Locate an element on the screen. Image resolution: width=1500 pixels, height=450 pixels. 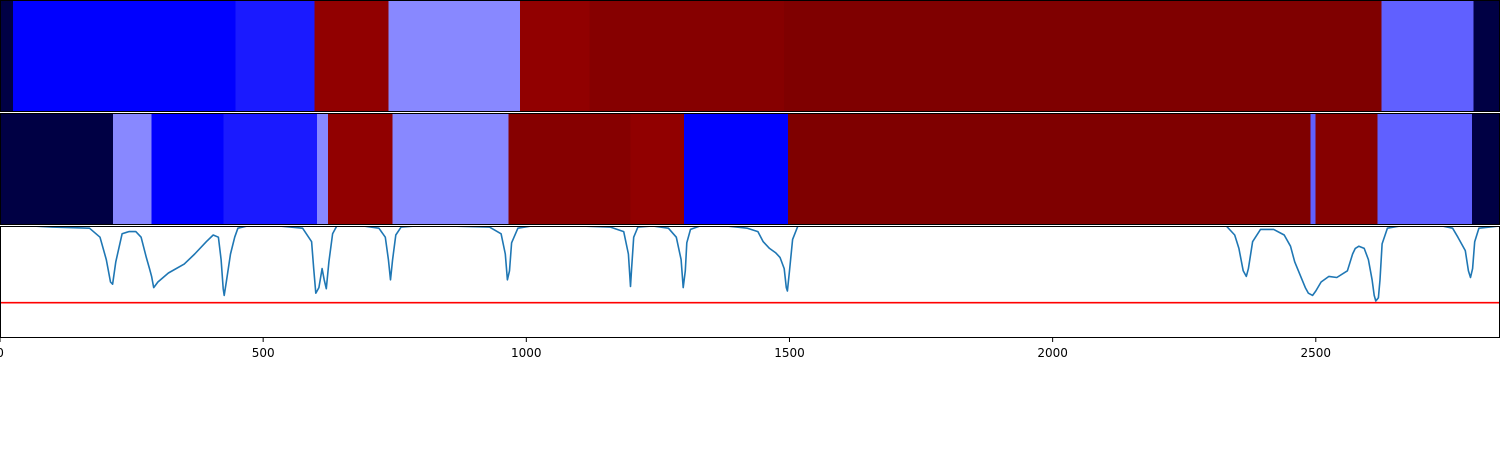
x-tick-label-2000: 2000 is located at coordinates (1052, 353).